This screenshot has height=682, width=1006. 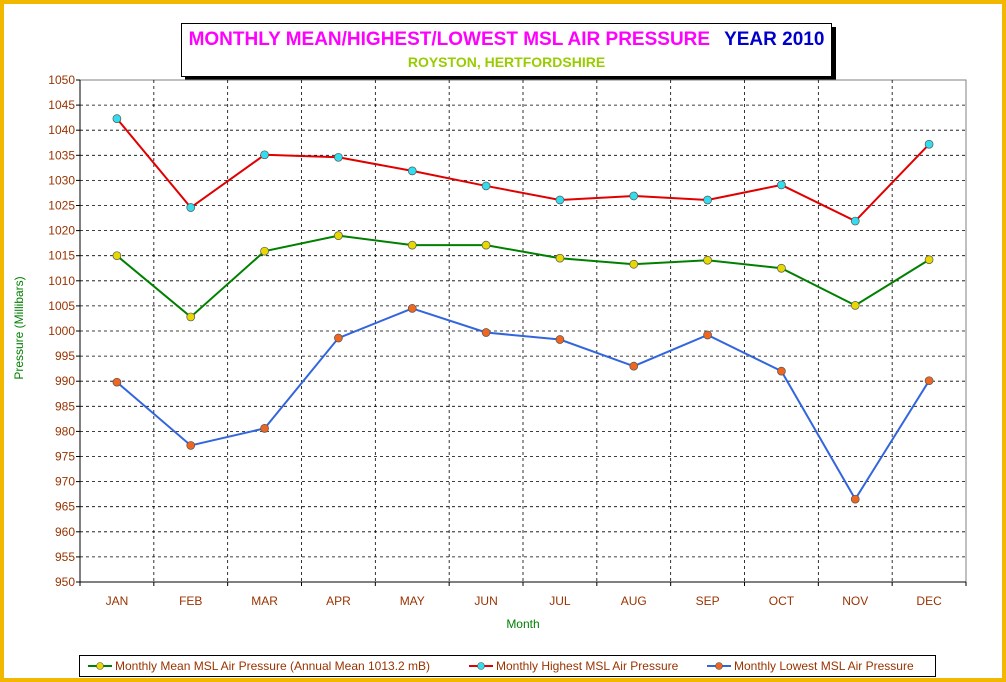 What do you see at coordinates (61, 180) in the screenshot?
I see `y-tick-label: 1030` at bounding box center [61, 180].